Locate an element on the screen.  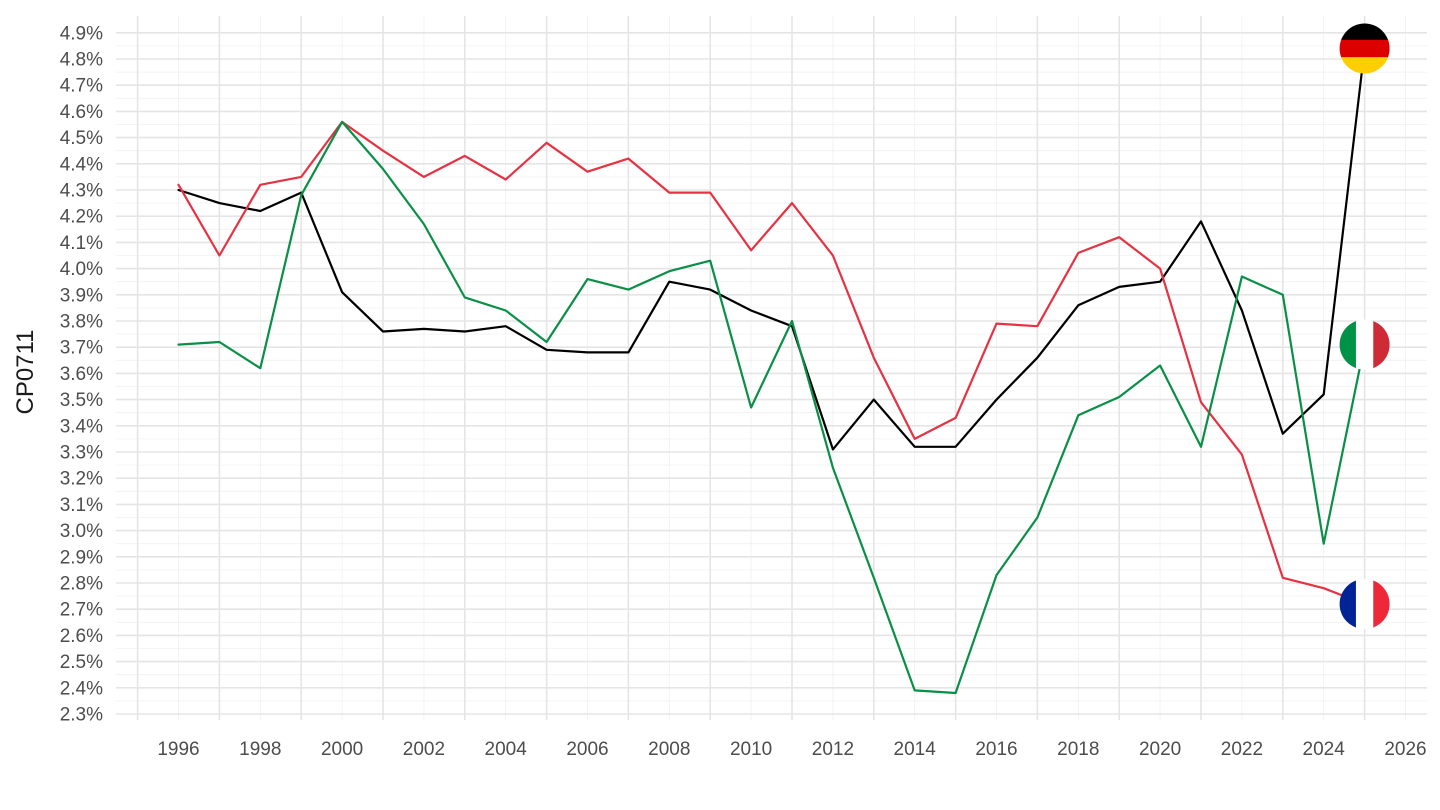
x-tick-label: 2020 is located at coordinates (1160, 749).